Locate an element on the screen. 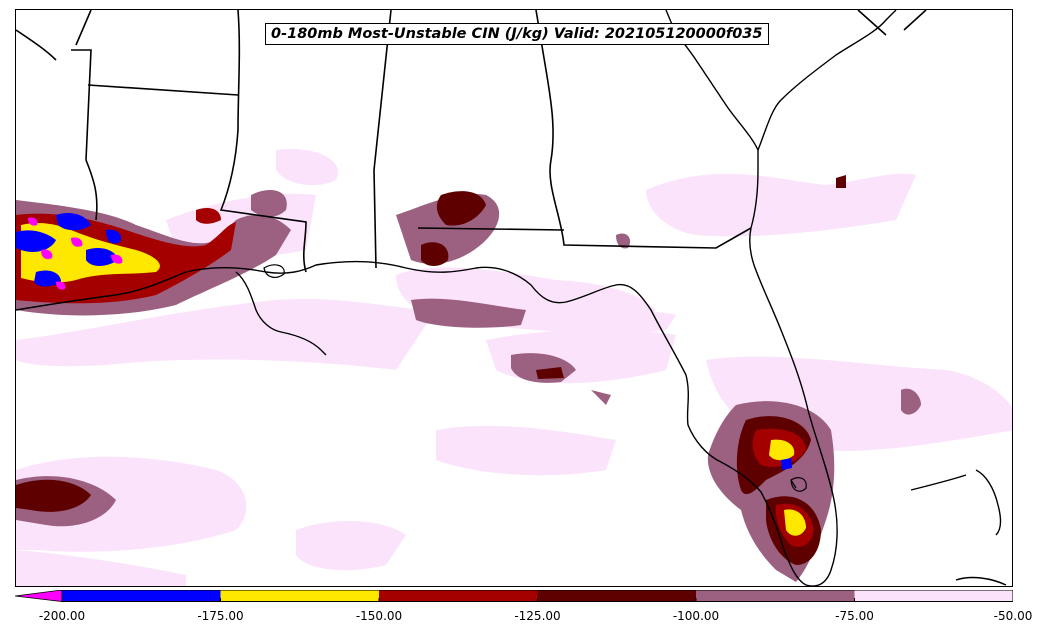  colorbar-tick-label: -75.00 is located at coordinates (854, 616).